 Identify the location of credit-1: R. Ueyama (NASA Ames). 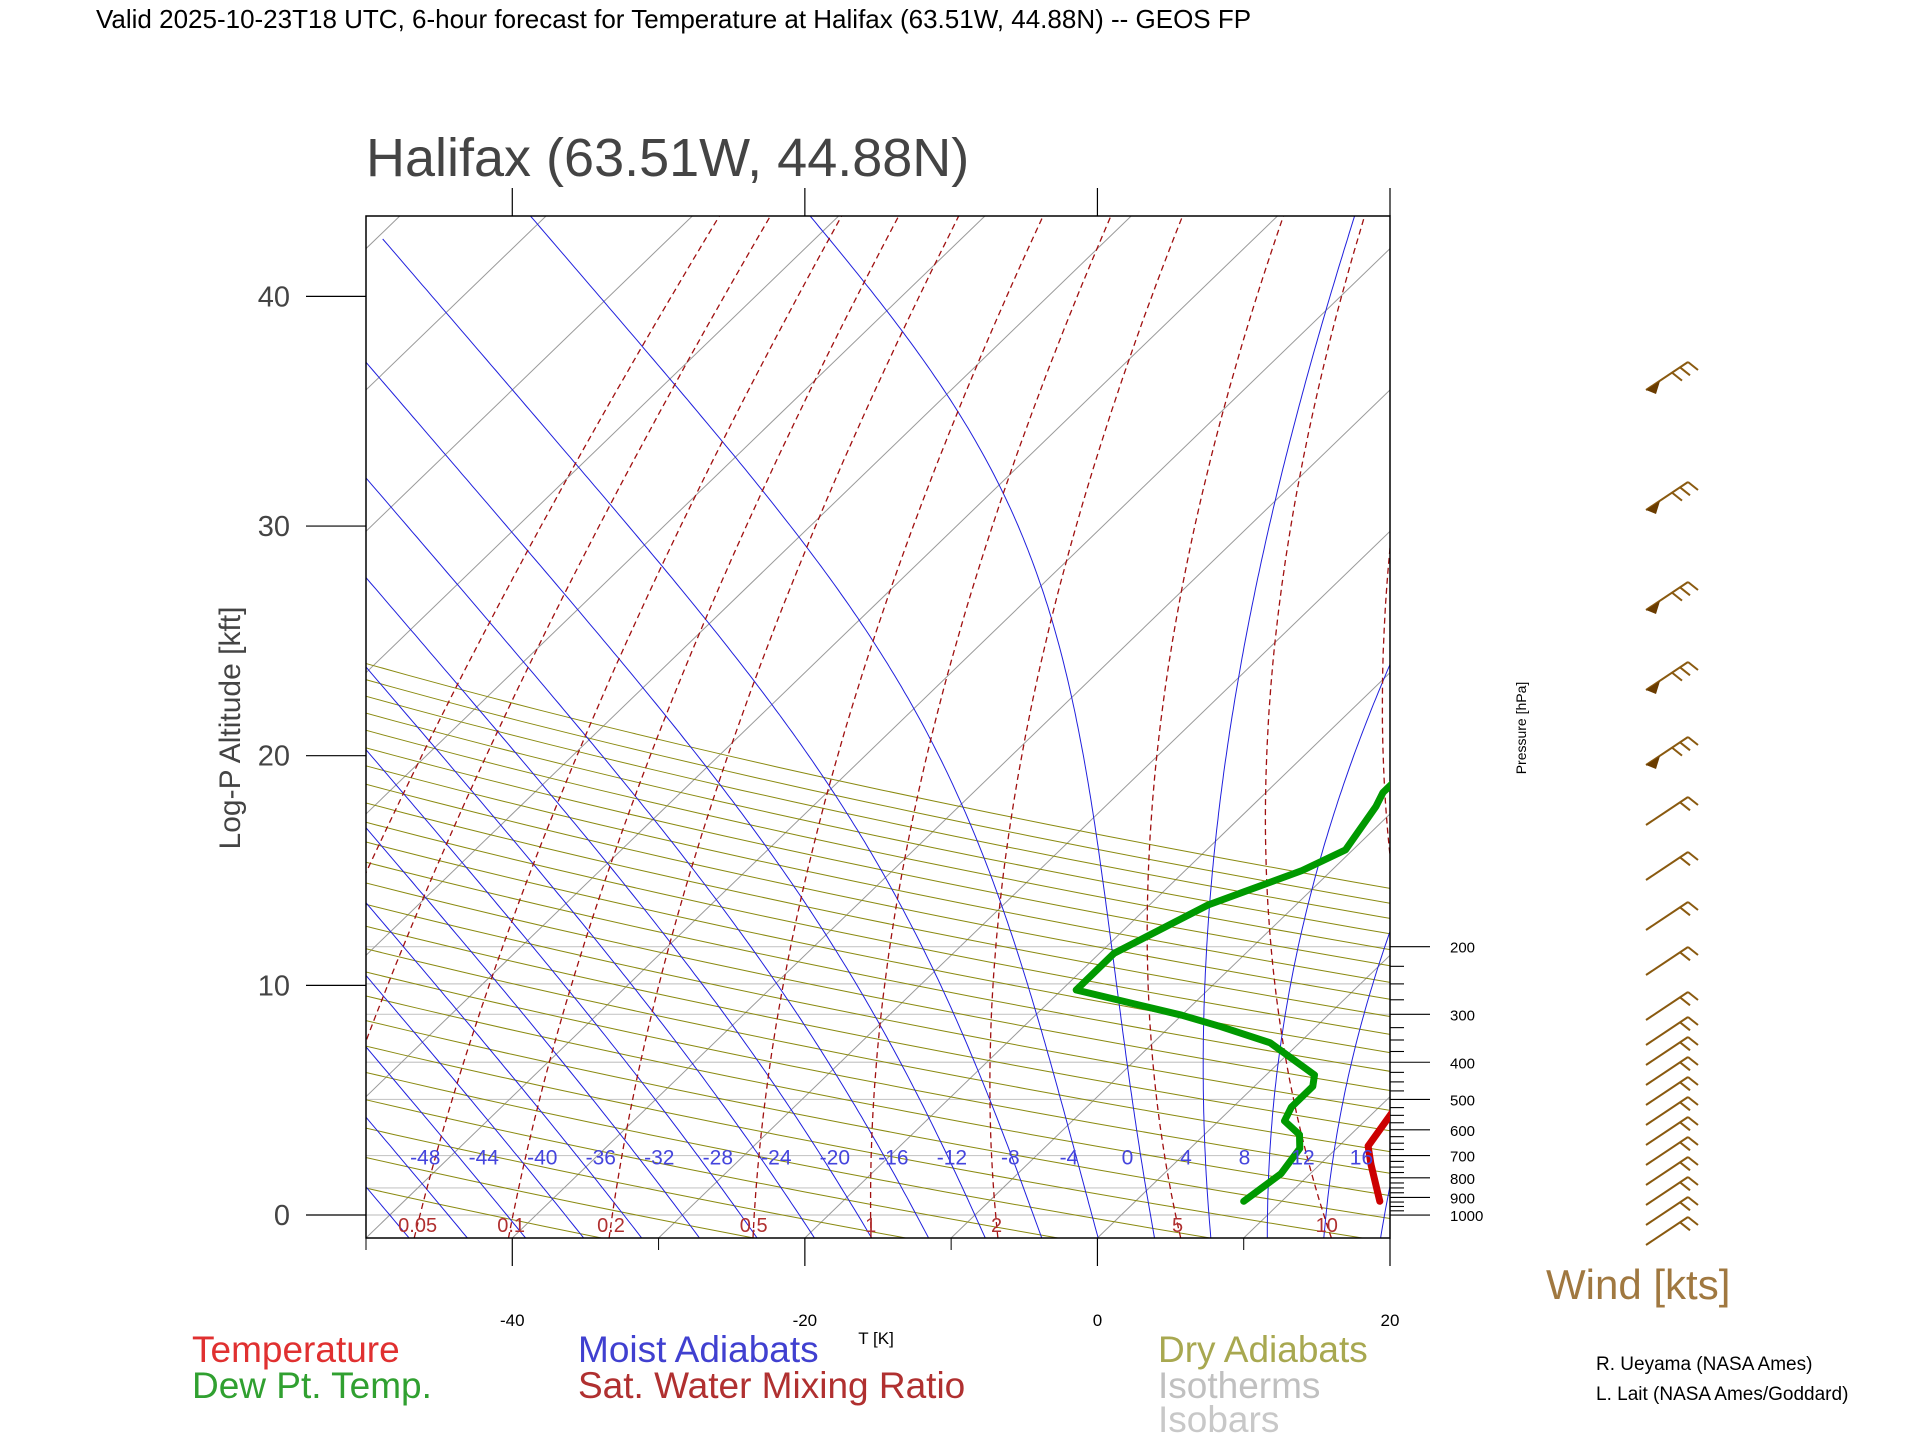
(1704, 1364).